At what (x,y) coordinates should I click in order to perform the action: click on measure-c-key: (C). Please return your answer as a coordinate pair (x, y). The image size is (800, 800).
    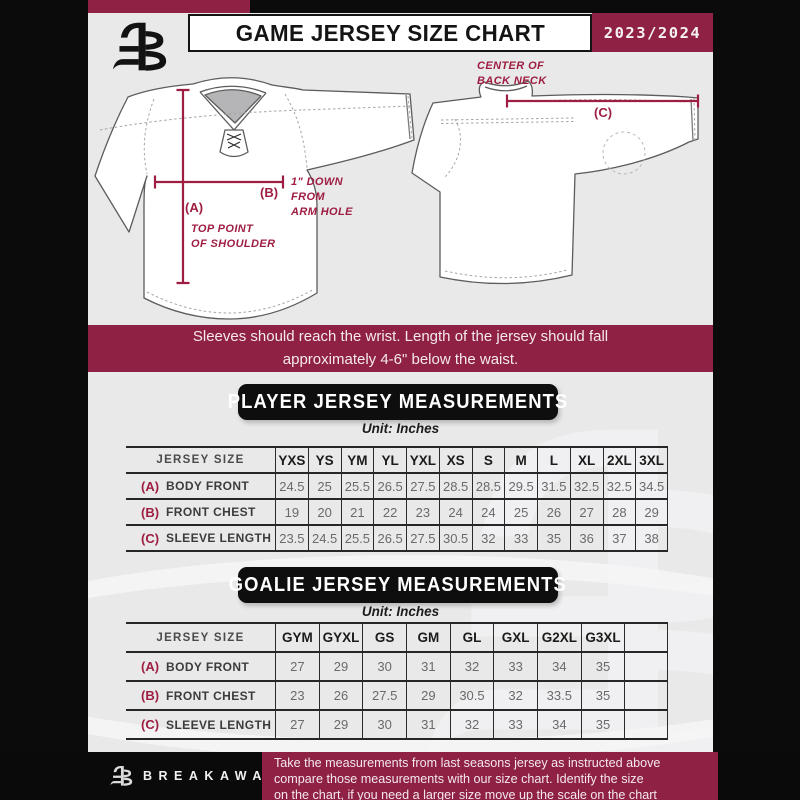
    Looking at the image, I should click on (603, 112).